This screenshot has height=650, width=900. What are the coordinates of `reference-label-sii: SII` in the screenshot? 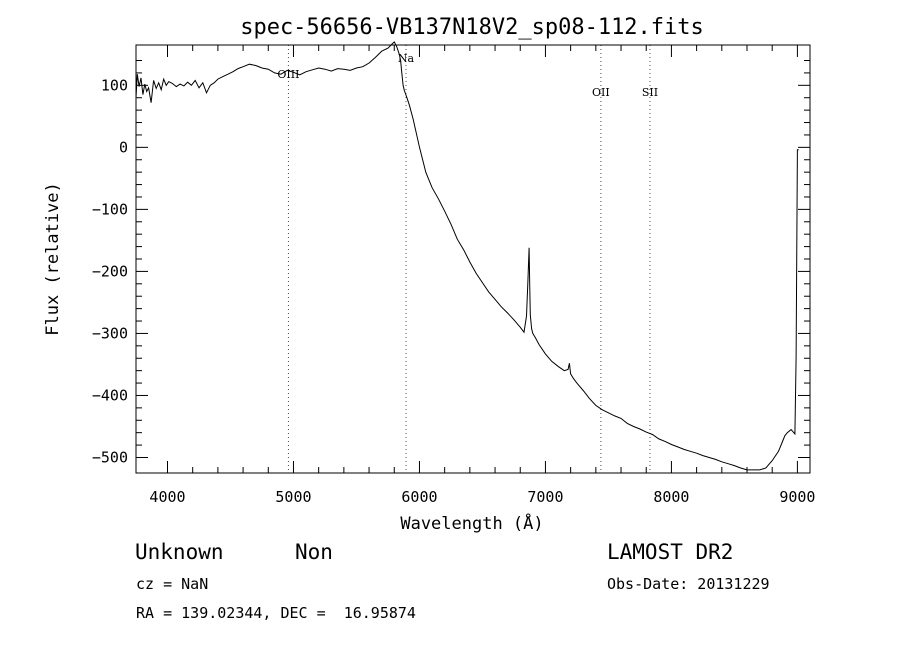 It's located at (650, 92).